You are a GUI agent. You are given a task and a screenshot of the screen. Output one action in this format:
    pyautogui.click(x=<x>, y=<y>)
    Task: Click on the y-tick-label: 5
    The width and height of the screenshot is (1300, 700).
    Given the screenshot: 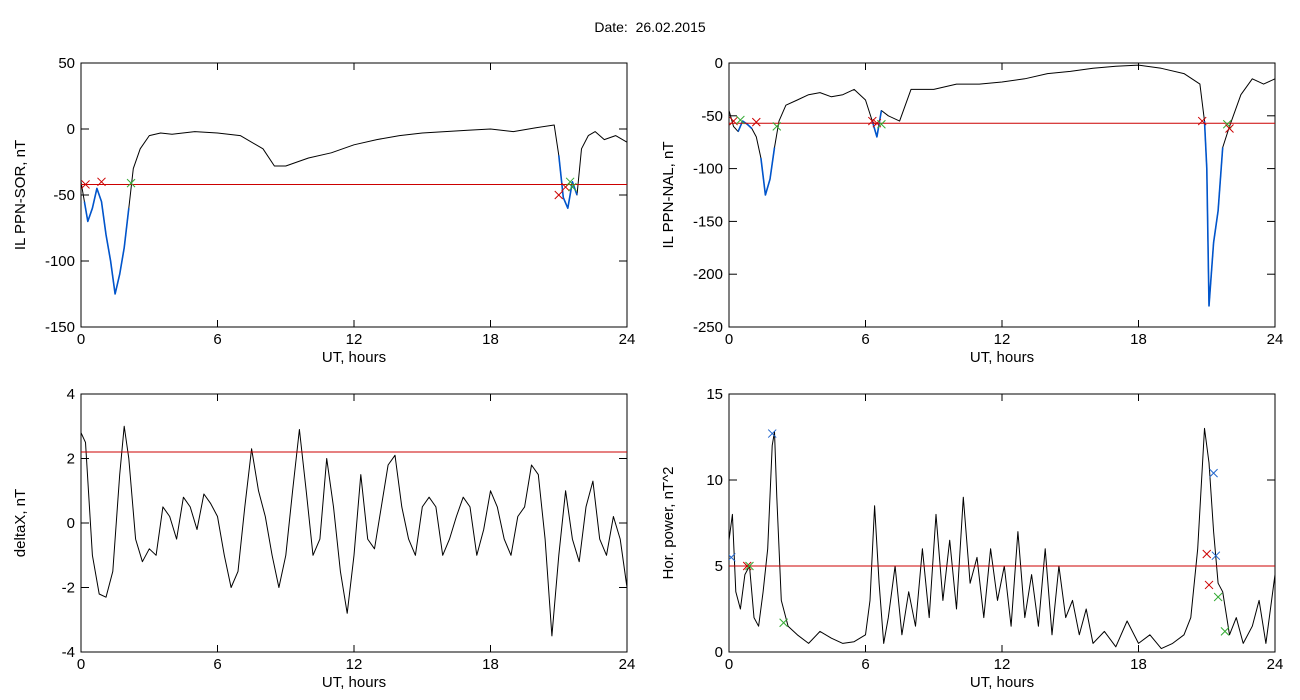 What is the action you would take?
    pyautogui.click(x=719, y=566)
    